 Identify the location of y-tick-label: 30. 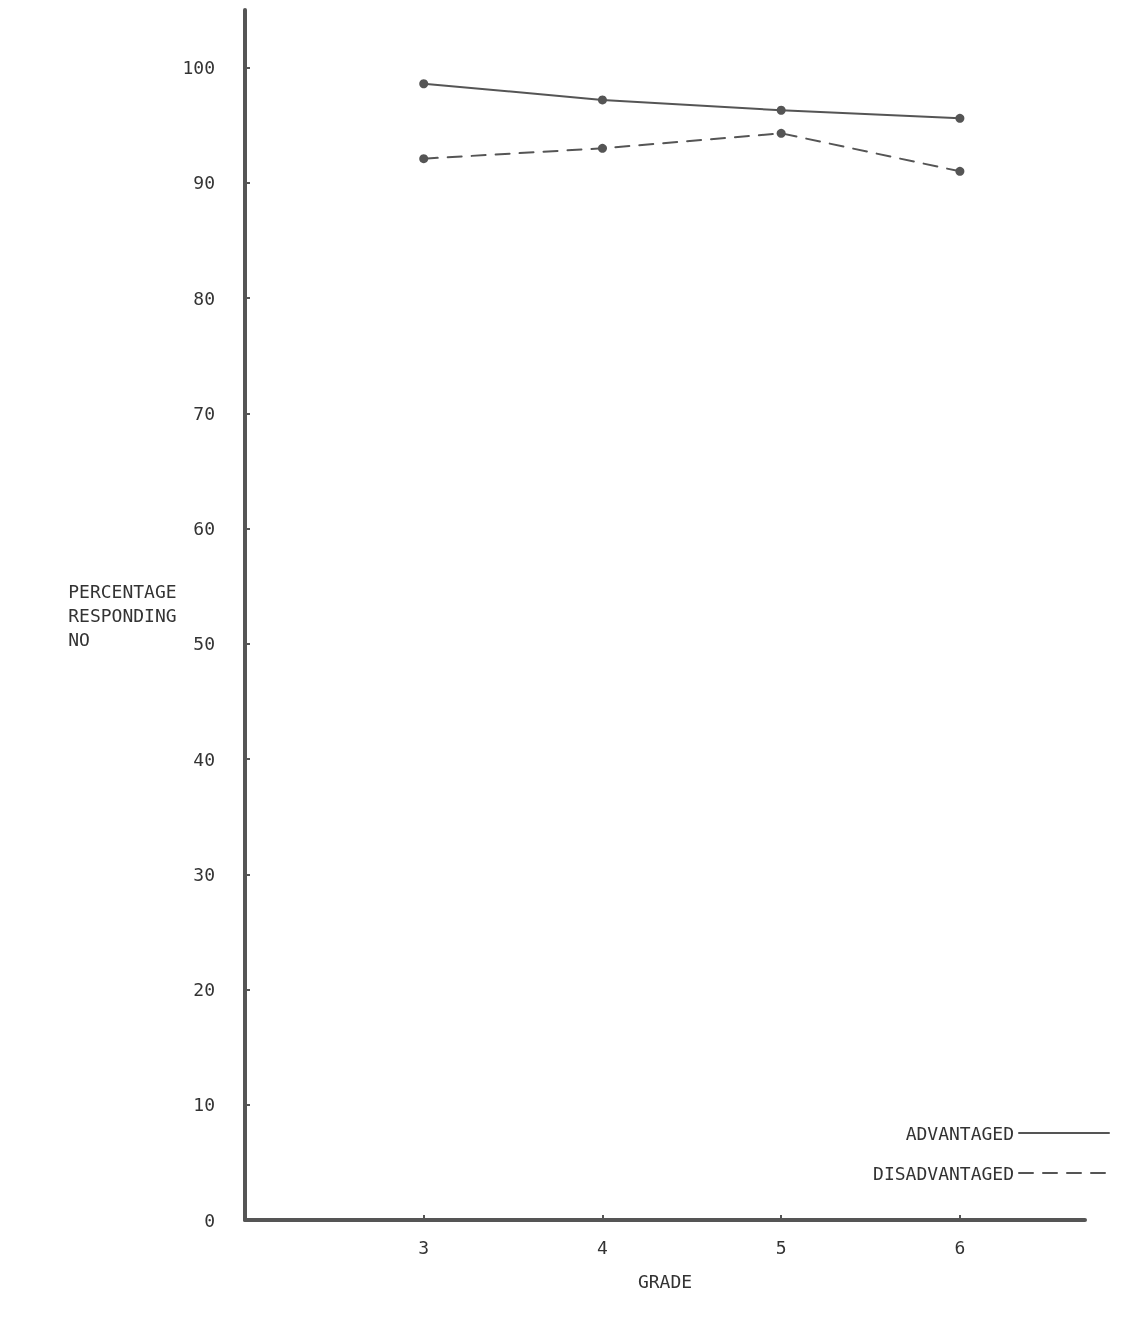
(204, 874).